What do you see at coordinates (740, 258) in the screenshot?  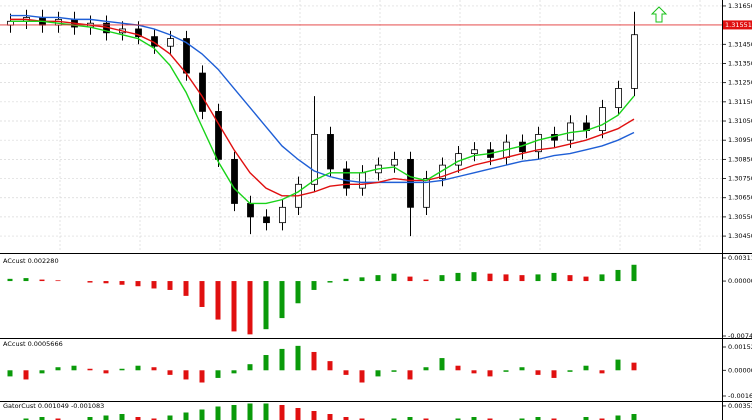 I see `y-tick-label: 0.003114` at bounding box center [740, 258].